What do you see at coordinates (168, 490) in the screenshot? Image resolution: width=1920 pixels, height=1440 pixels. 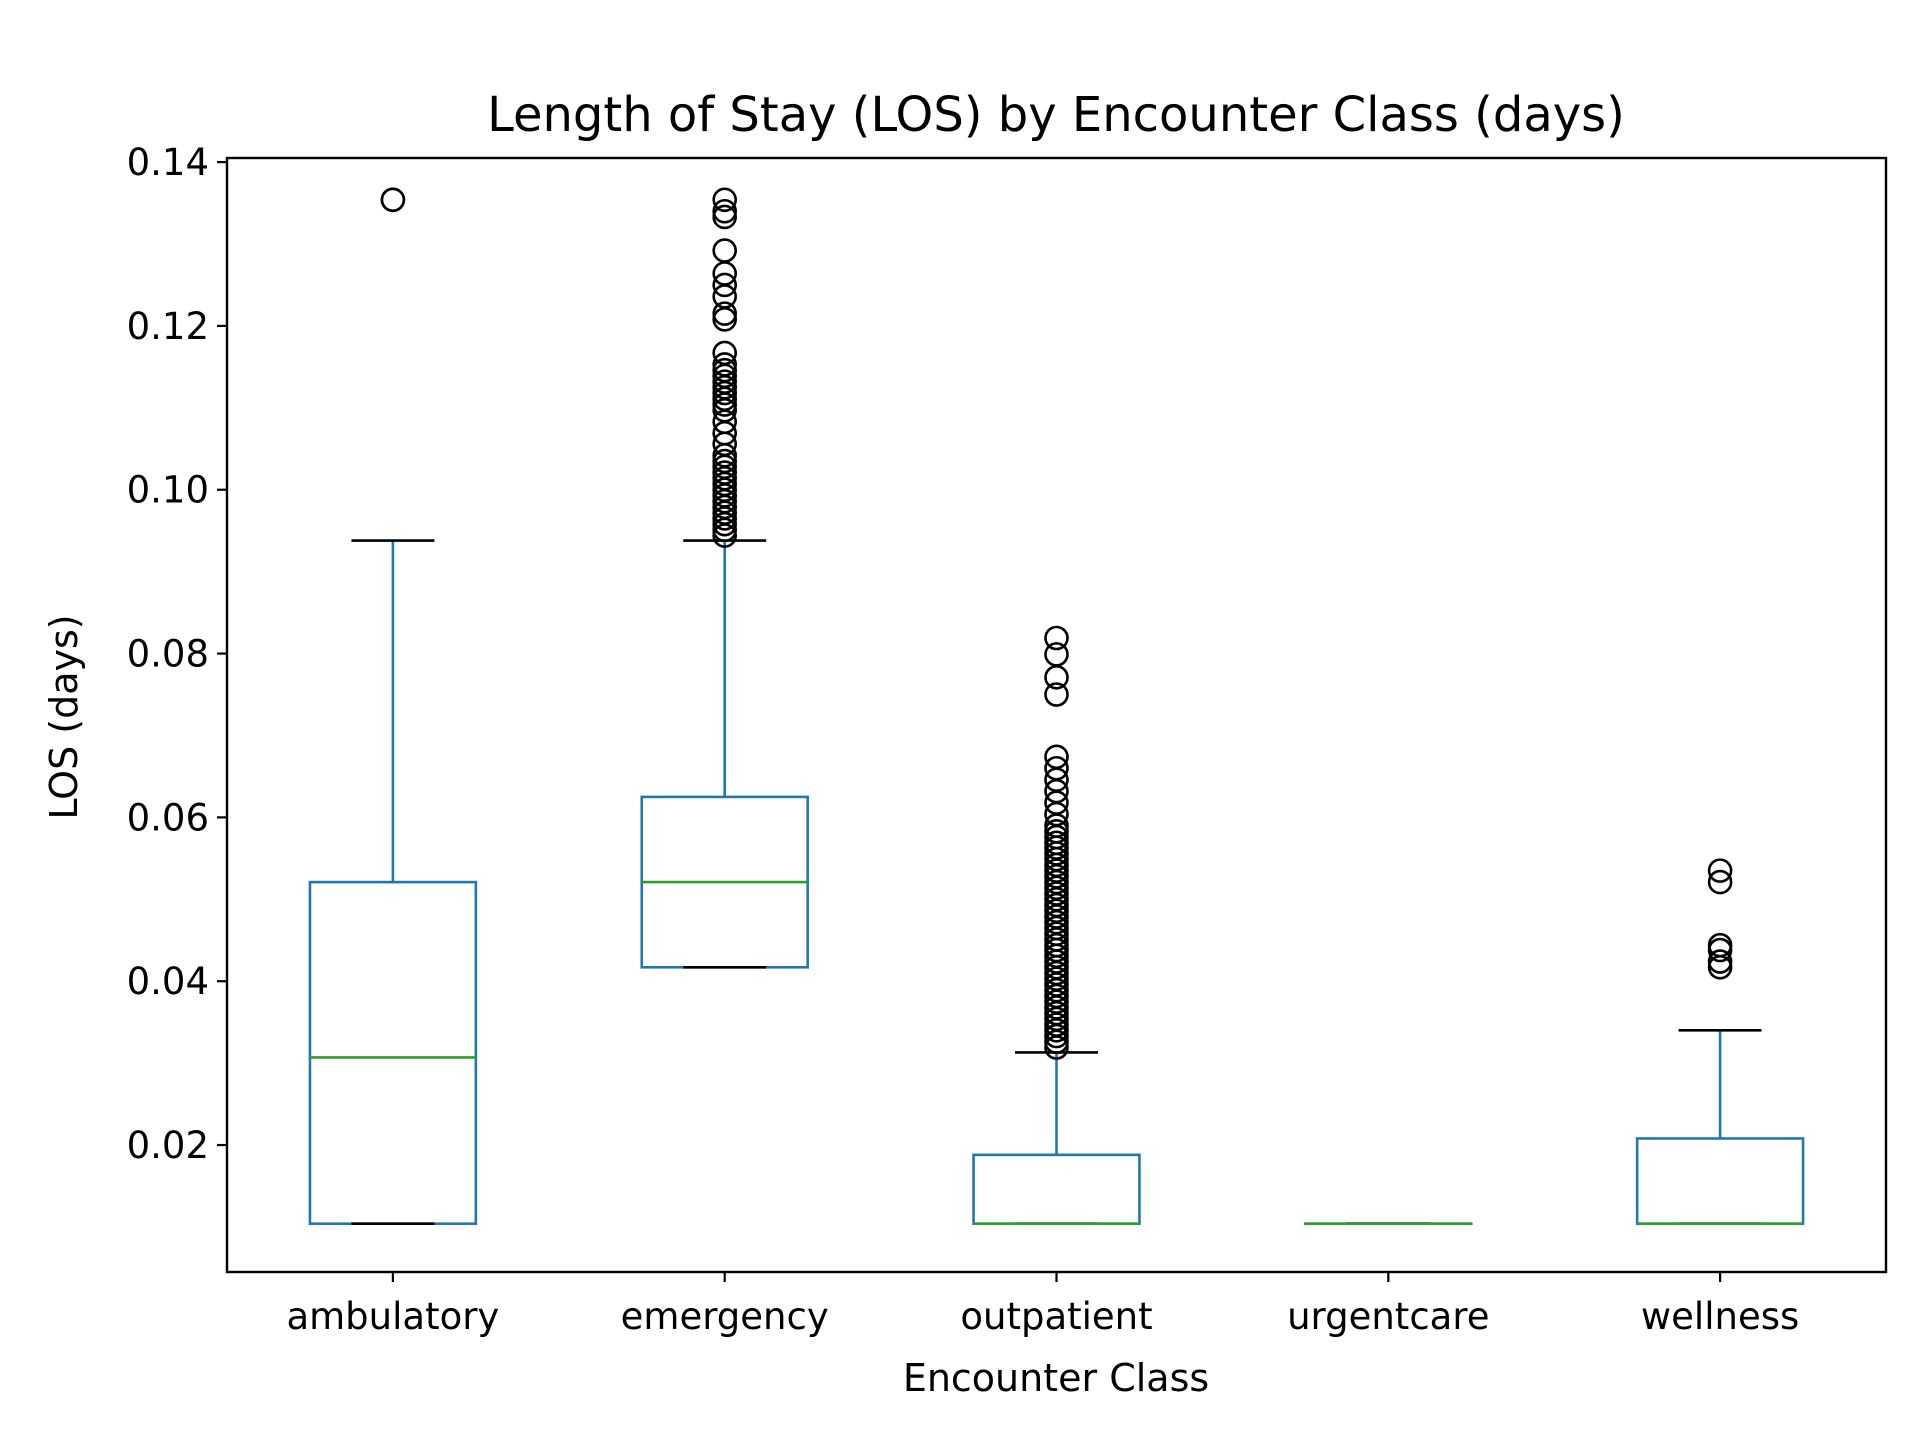 I see `y-tick-label: 0.10` at bounding box center [168, 490].